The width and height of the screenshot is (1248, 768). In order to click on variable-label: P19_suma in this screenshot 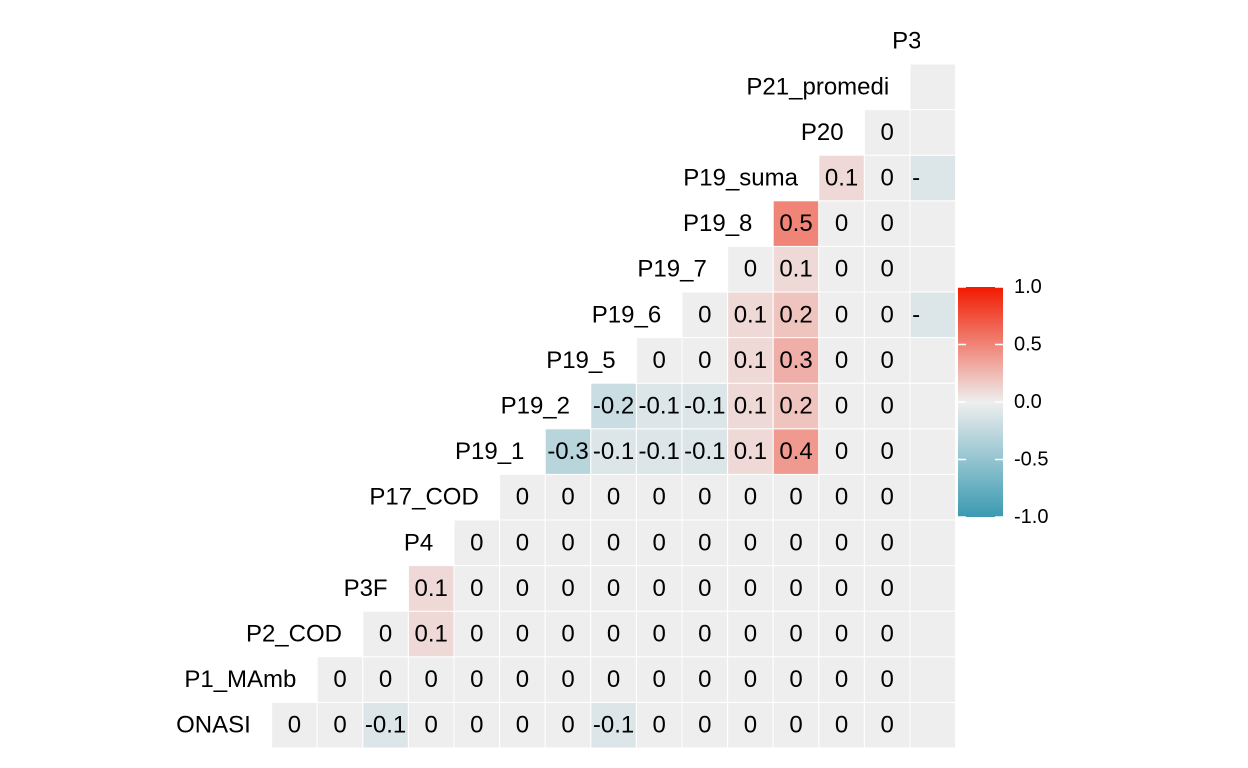, I will do `click(740, 178)`.